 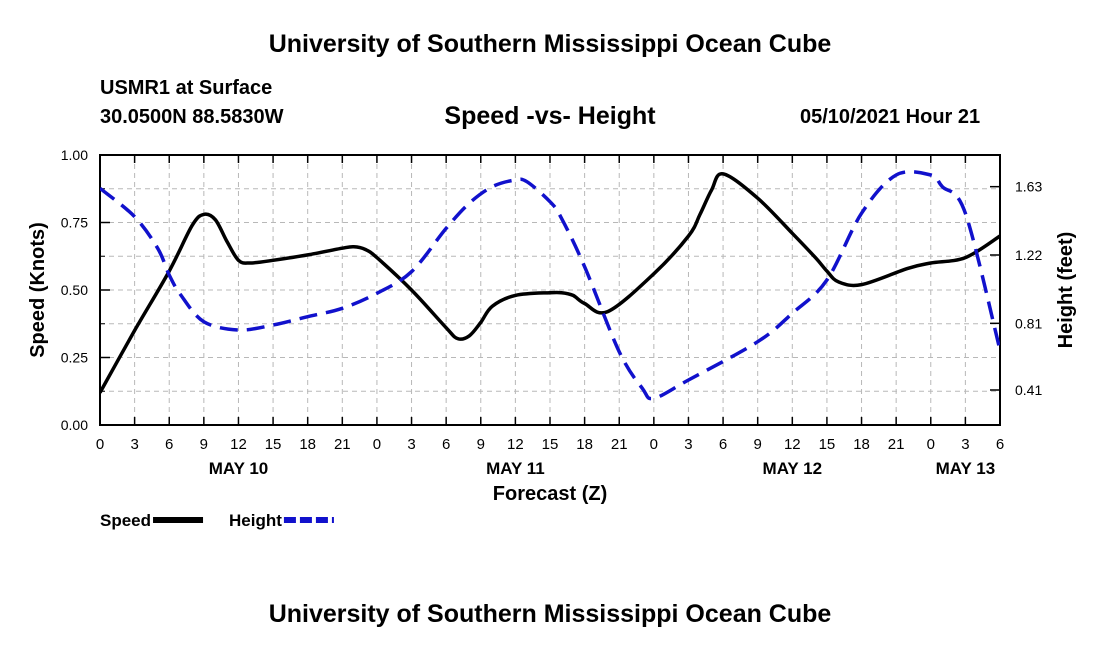 I want to click on legend-label-speed: Speed, so click(x=125, y=520).